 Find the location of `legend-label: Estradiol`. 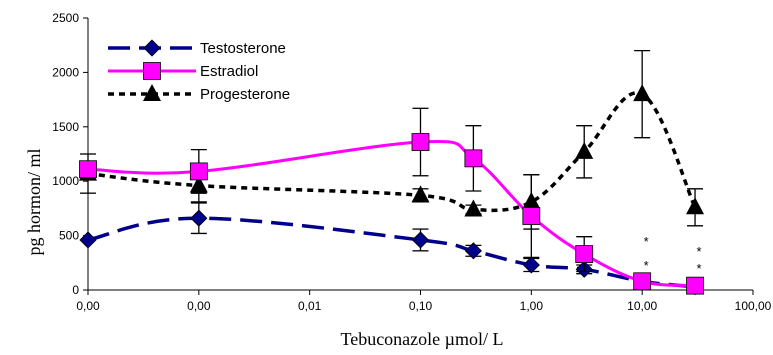

legend-label: Estradiol is located at coordinates (229, 71).